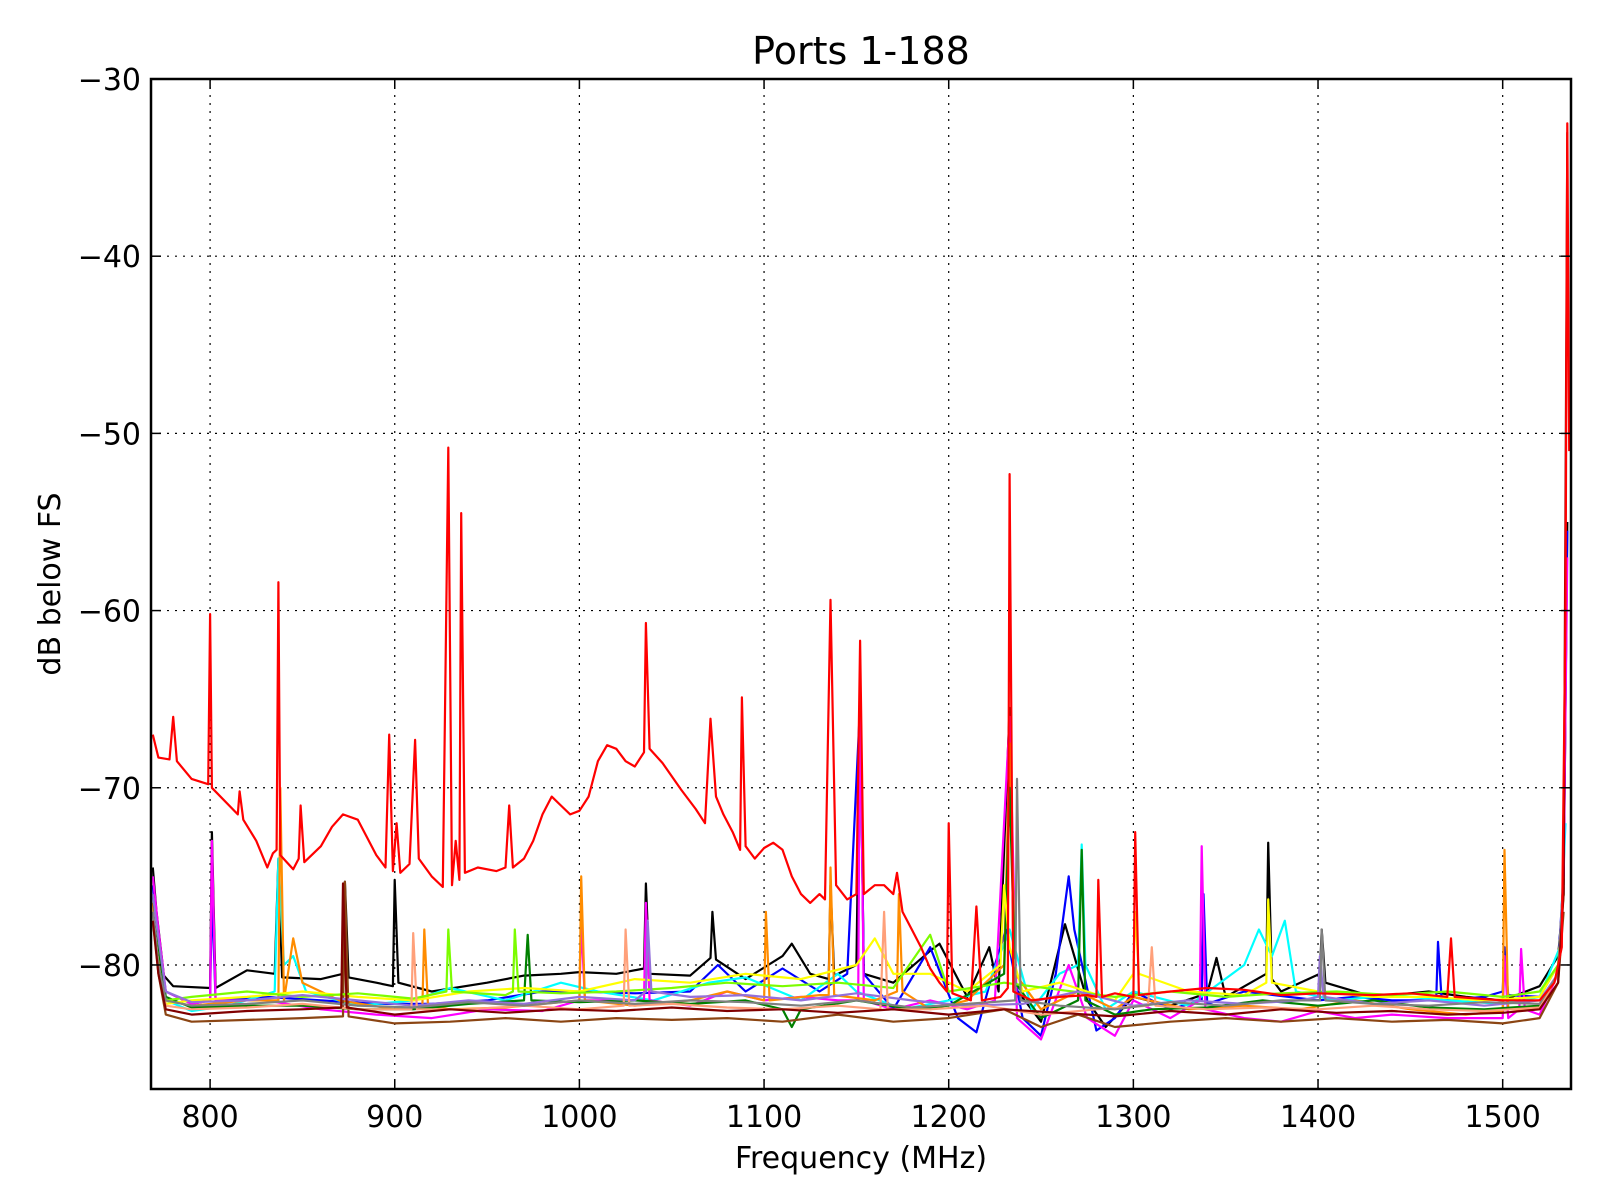  What do you see at coordinates (1318, 1117) in the screenshot?
I see `x-tick-label: 1400` at bounding box center [1318, 1117].